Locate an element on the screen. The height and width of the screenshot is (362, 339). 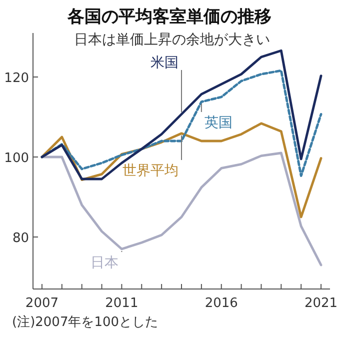
series-label: 英国 is located at coordinates (218, 123).